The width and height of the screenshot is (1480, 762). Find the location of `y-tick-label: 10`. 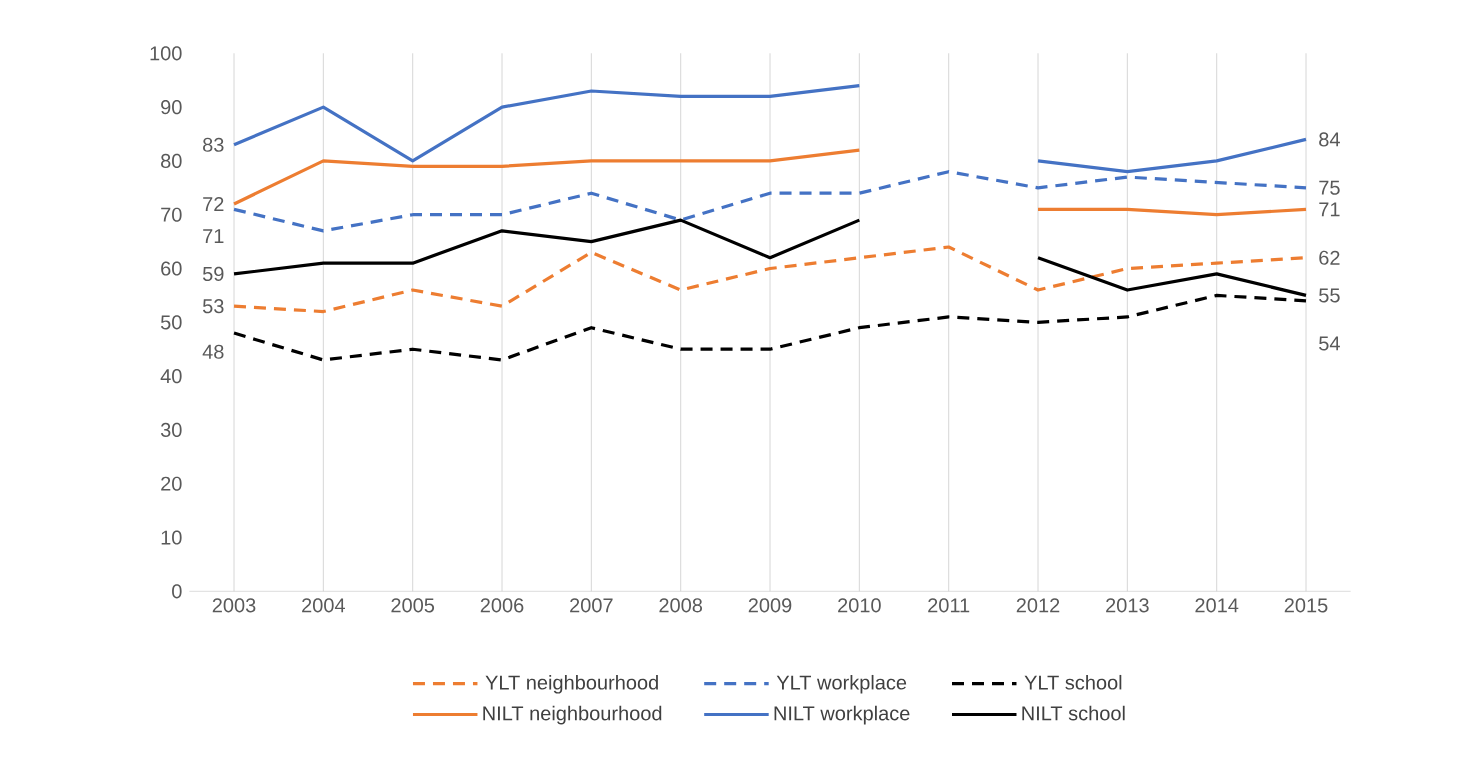

y-tick-label: 10 is located at coordinates (171, 537).